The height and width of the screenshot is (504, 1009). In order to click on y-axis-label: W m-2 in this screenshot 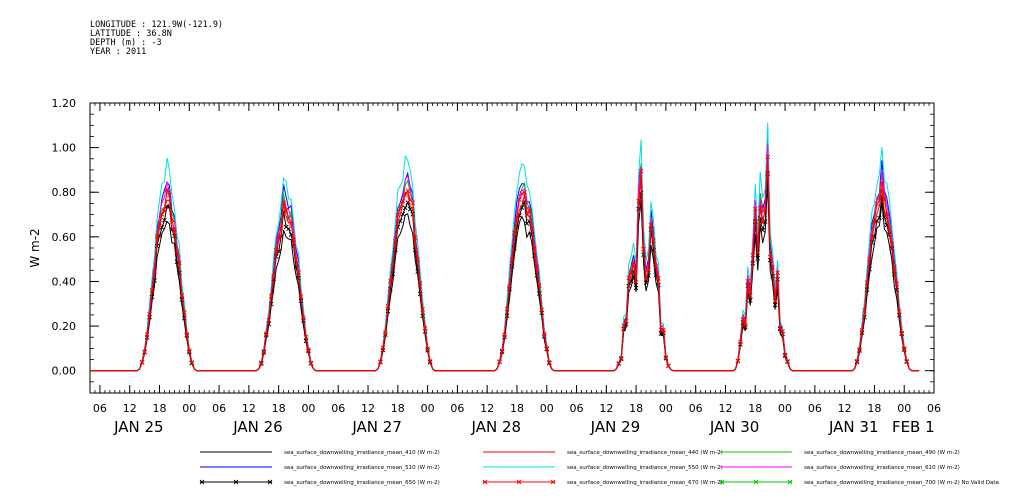, I will do `click(35, 247)`.